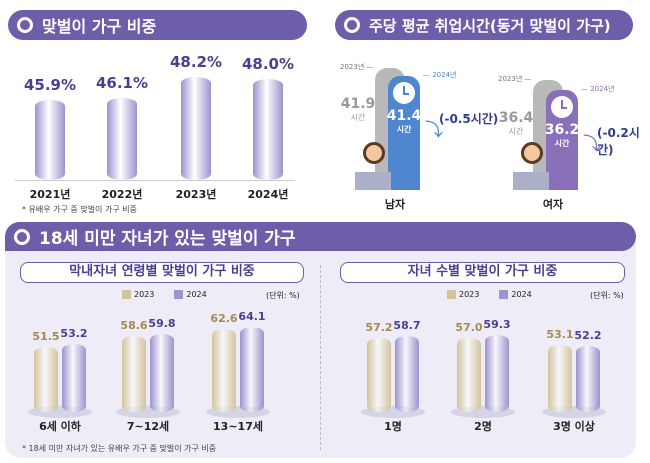  What do you see at coordinates (320, 357) in the screenshot?
I see `divider` at bounding box center [320, 357].